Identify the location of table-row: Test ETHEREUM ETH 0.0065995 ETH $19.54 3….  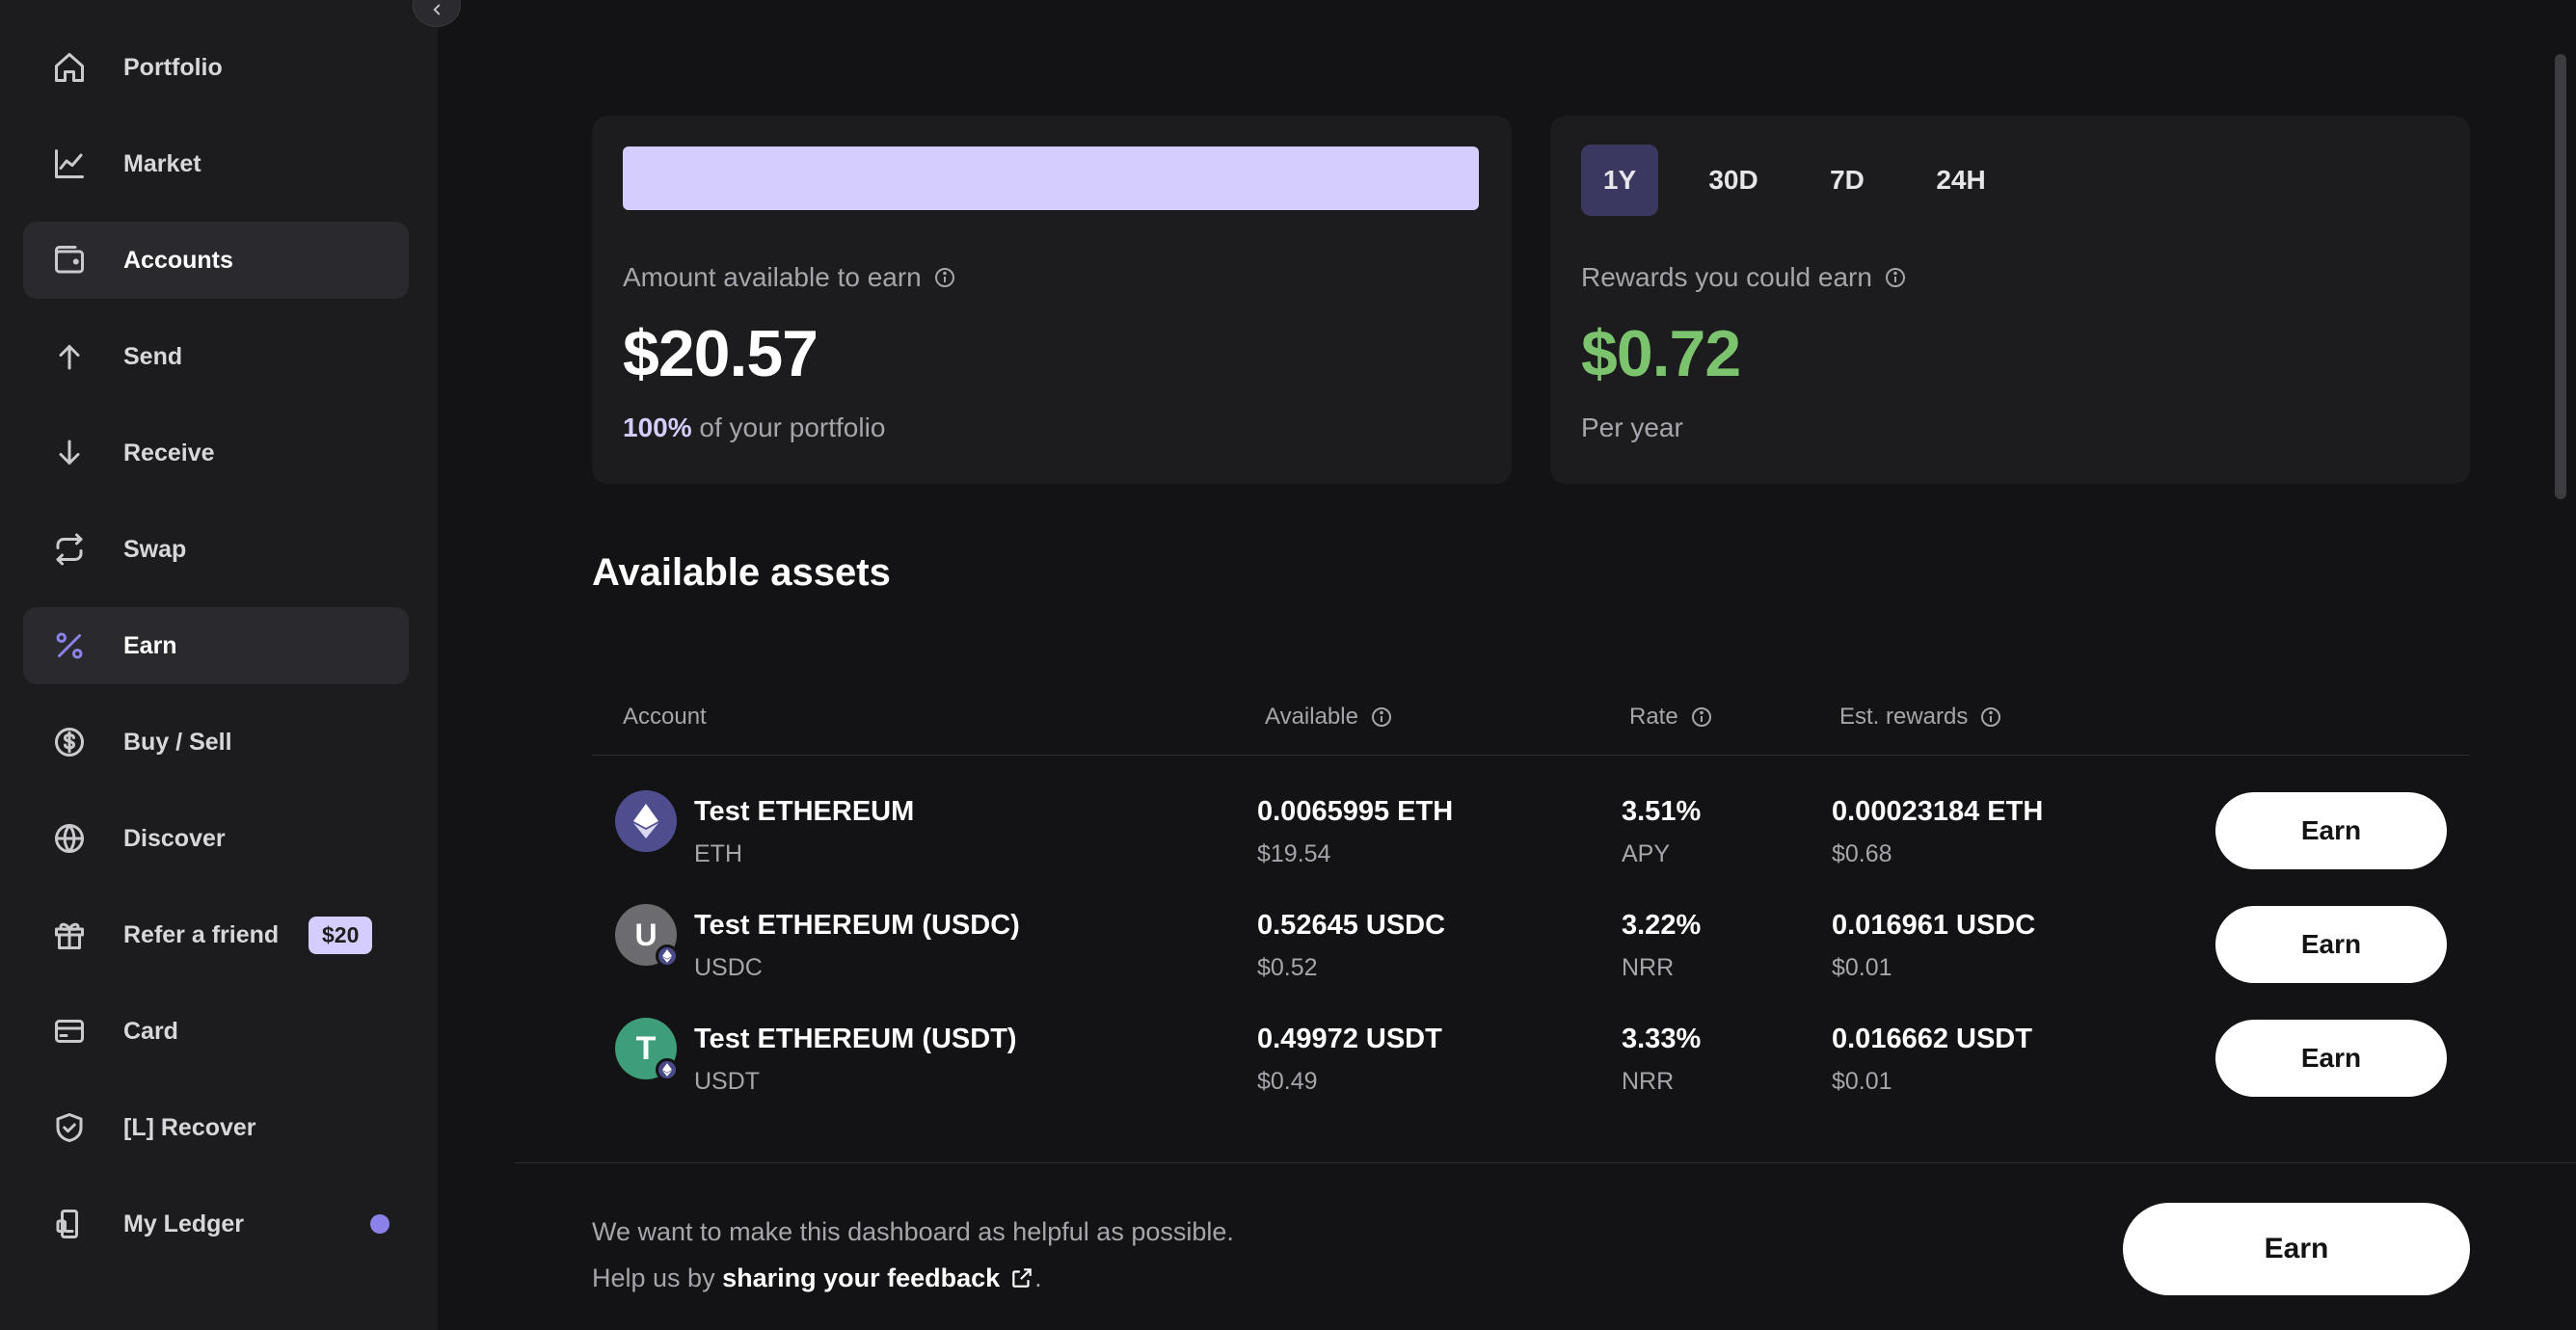
(1531, 818).